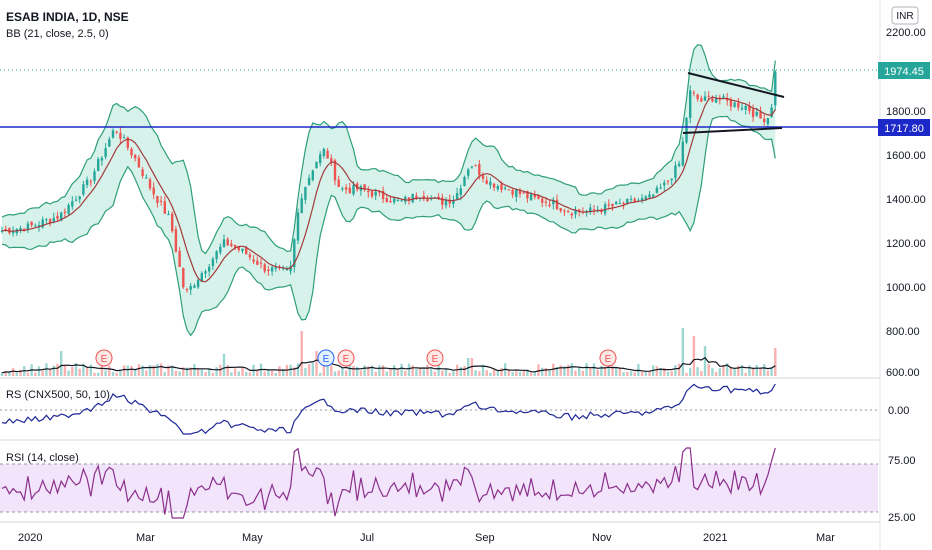  Describe the element at coordinates (485, 538) in the screenshot. I see `time-tick: Sep` at that location.